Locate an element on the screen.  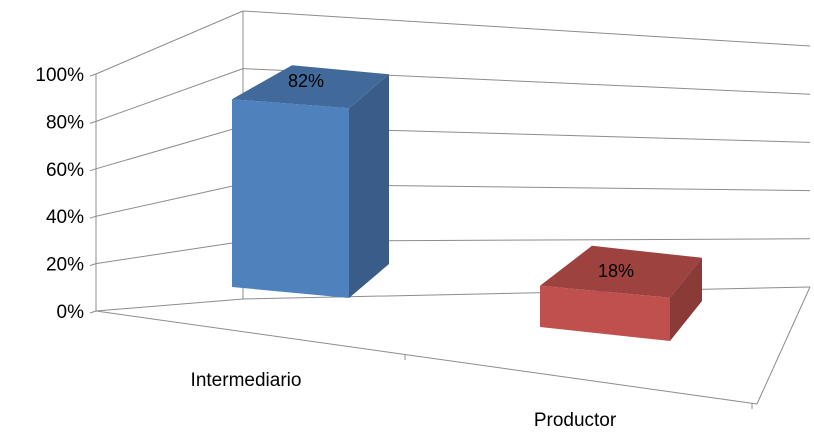
y-tick-label-2: 40% is located at coordinates (65, 217).